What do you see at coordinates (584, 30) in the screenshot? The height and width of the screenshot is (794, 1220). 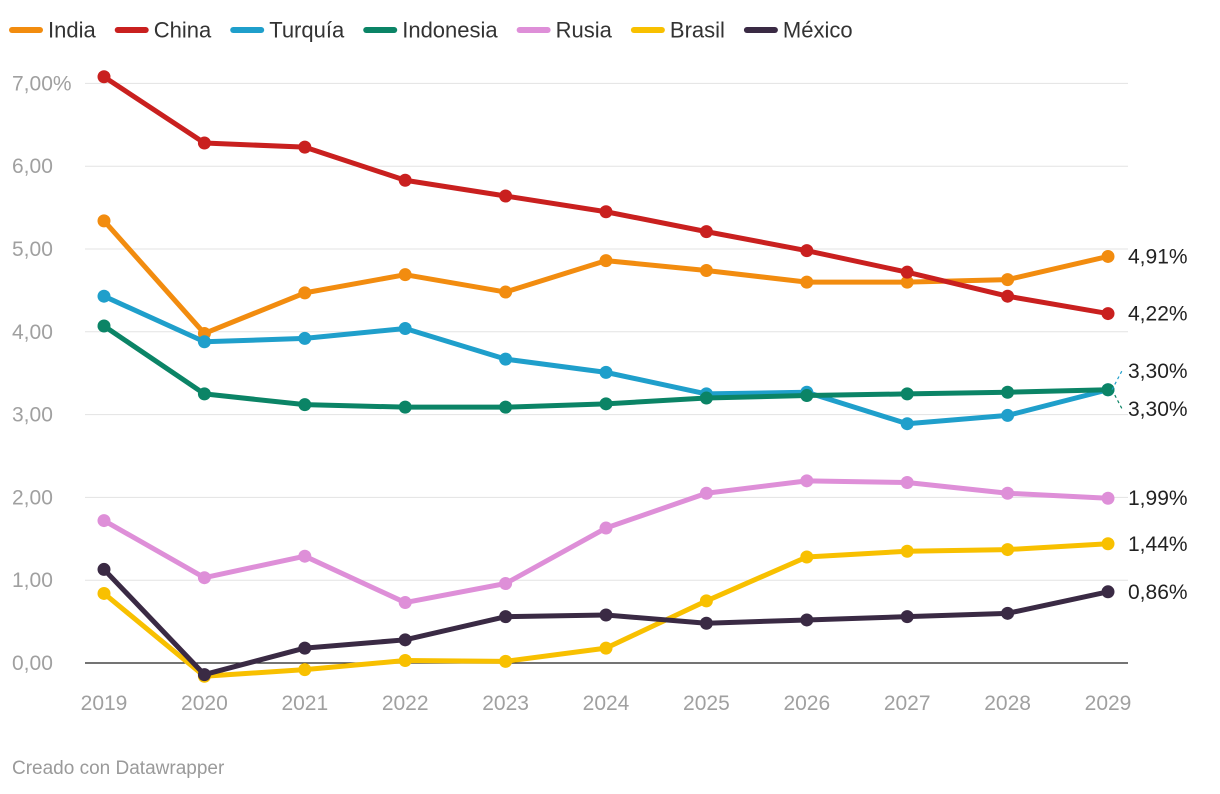 I see `legend-label: Rusia` at bounding box center [584, 30].